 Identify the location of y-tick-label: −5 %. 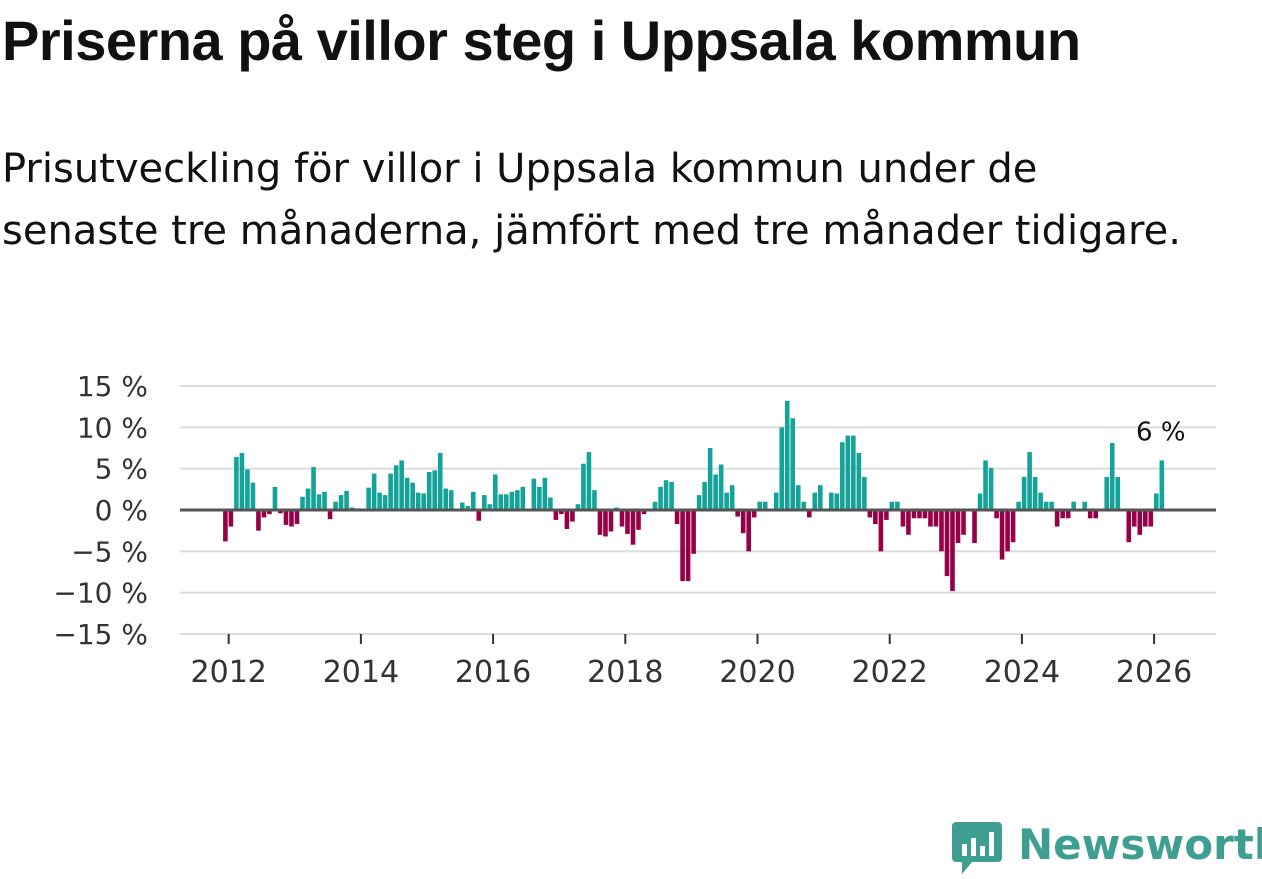
(109, 551).